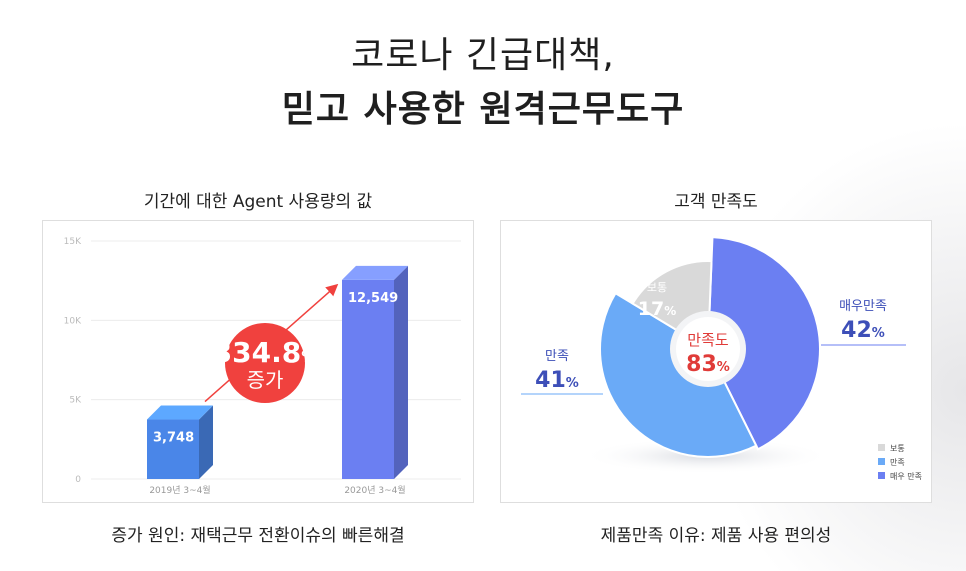  Describe the element at coordinates (173, 438) in the screenshot. I see `bar-value-label: 3,748` at that location.